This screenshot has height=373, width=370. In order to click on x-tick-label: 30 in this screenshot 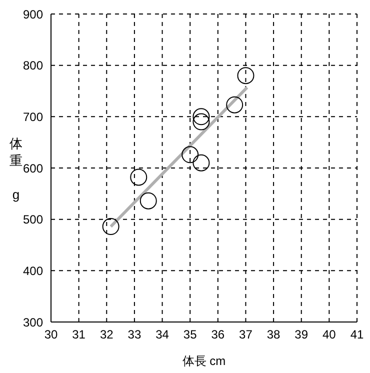, I will do `click(51, 335)`.